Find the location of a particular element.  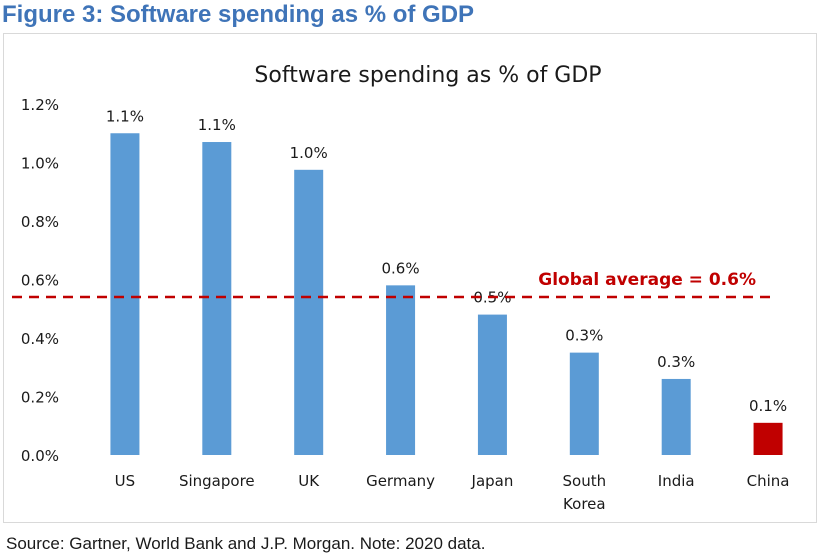

y-tick-label: 1.0% is located at coordinates (40, 164).